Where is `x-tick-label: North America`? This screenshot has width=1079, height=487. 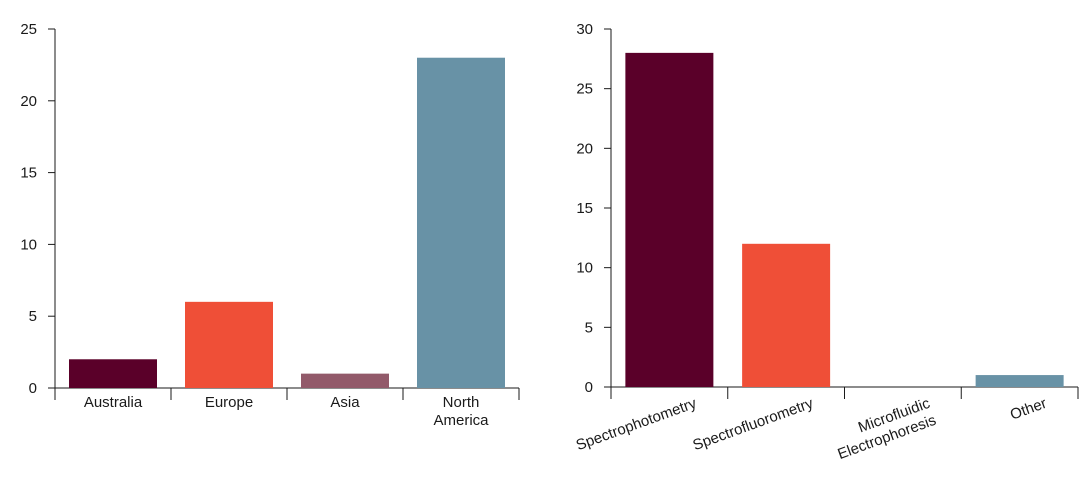
x-tick-label: North America is located at coordinates (461, 411).